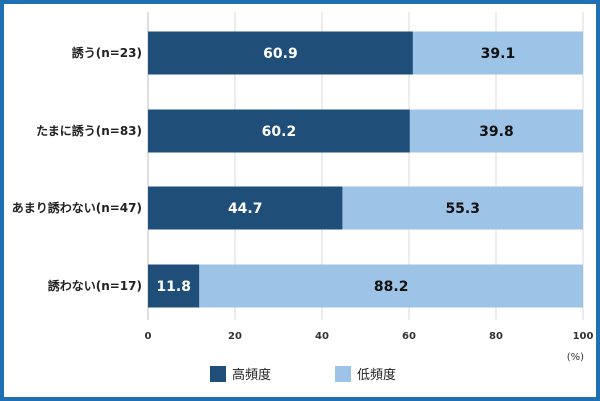 Image resolution: width=600 pixels, height=401 pixels. What do you see at coordinates (148, 336) in the screenshot?
I see `x-tick-label: 0` at bounding box center [148, 336].